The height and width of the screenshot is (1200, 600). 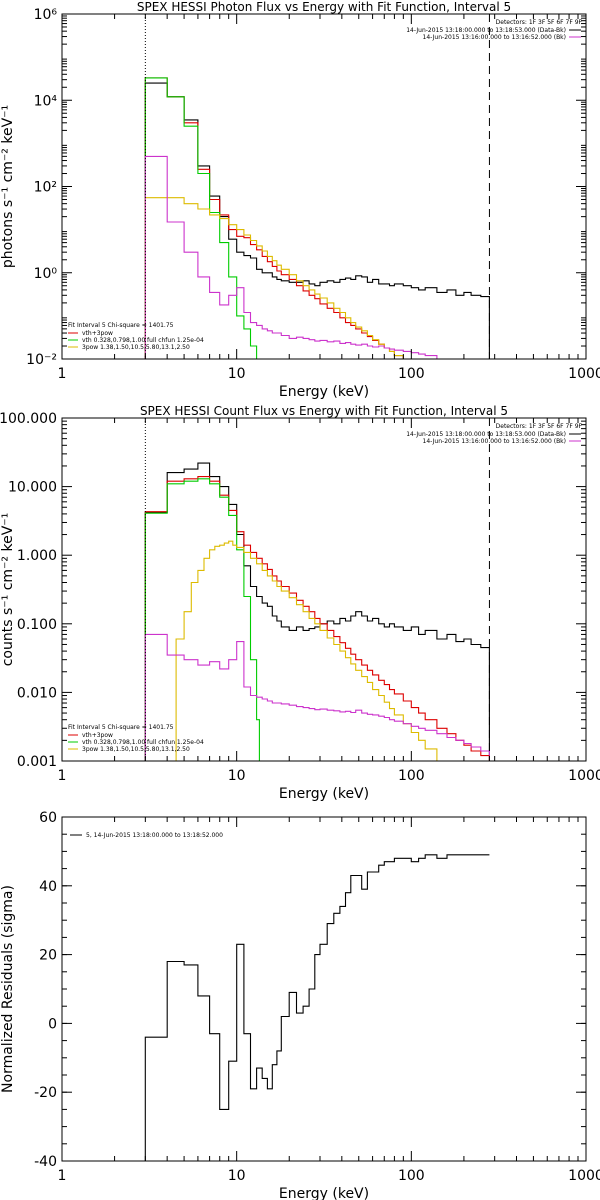 I want to click on photon-ytick-label: 10⁰, so click(x=46, y=274).